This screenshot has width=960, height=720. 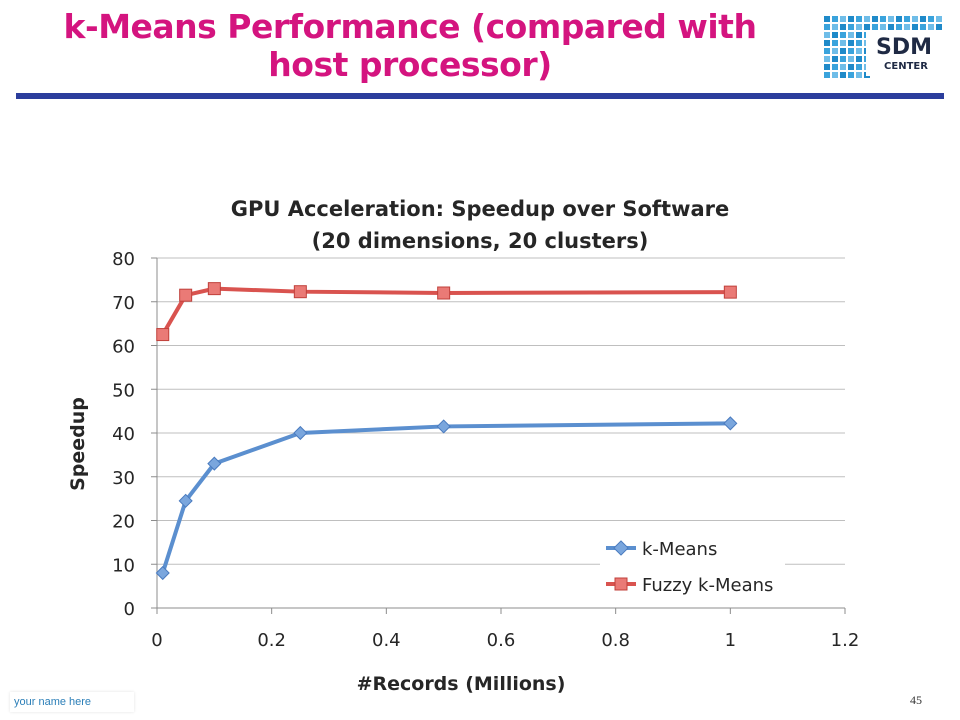 What do you see at coordinates (707, 585) in the screenshot?
I see `legend-label-fuzzy: Fuzzy k-Means` at bounding box center [707, 585].